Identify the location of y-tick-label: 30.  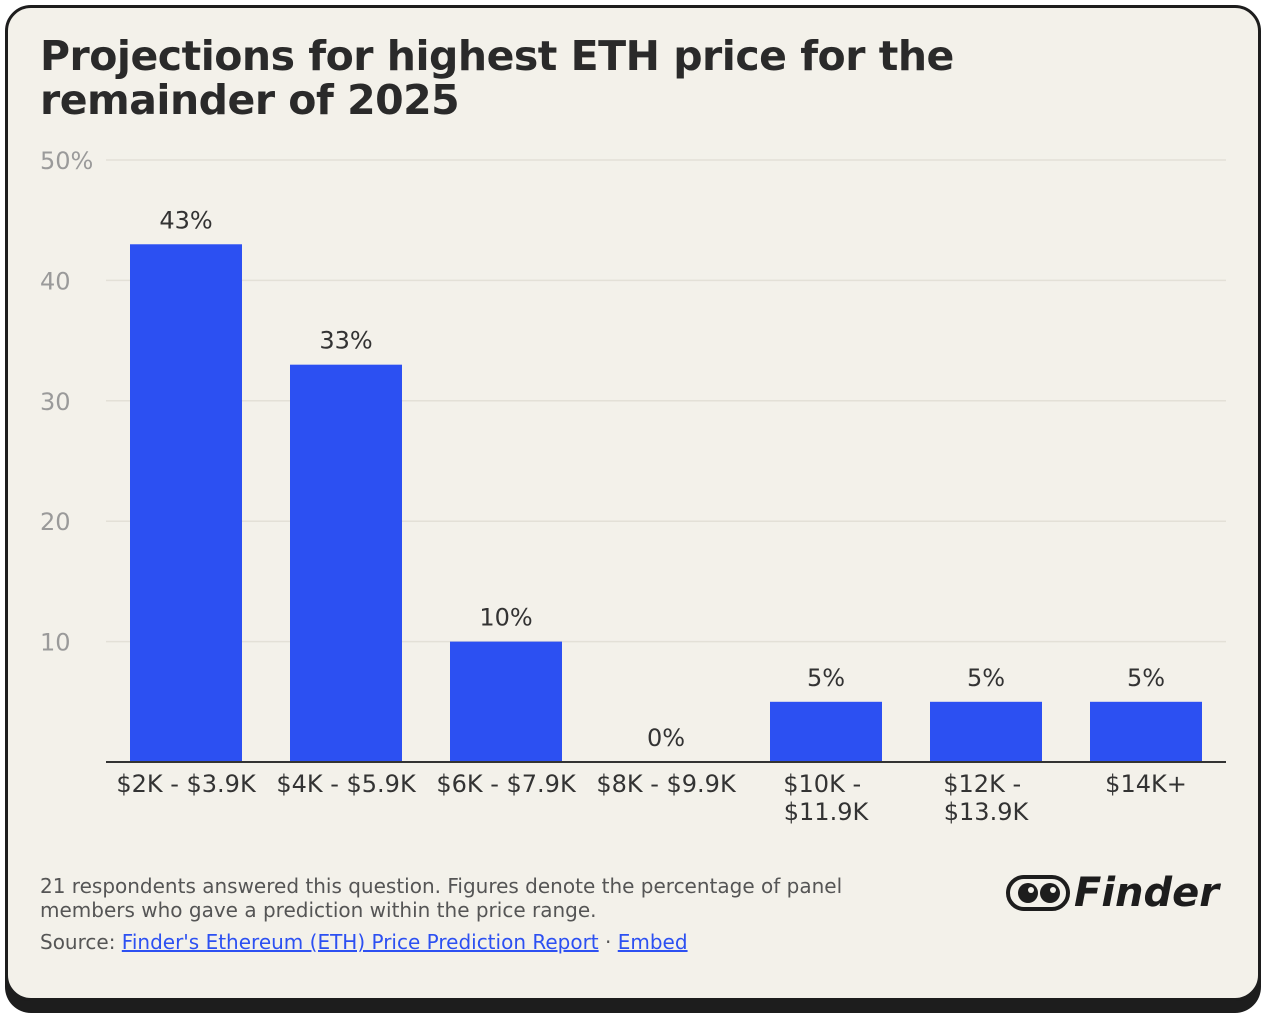
(55, 402).